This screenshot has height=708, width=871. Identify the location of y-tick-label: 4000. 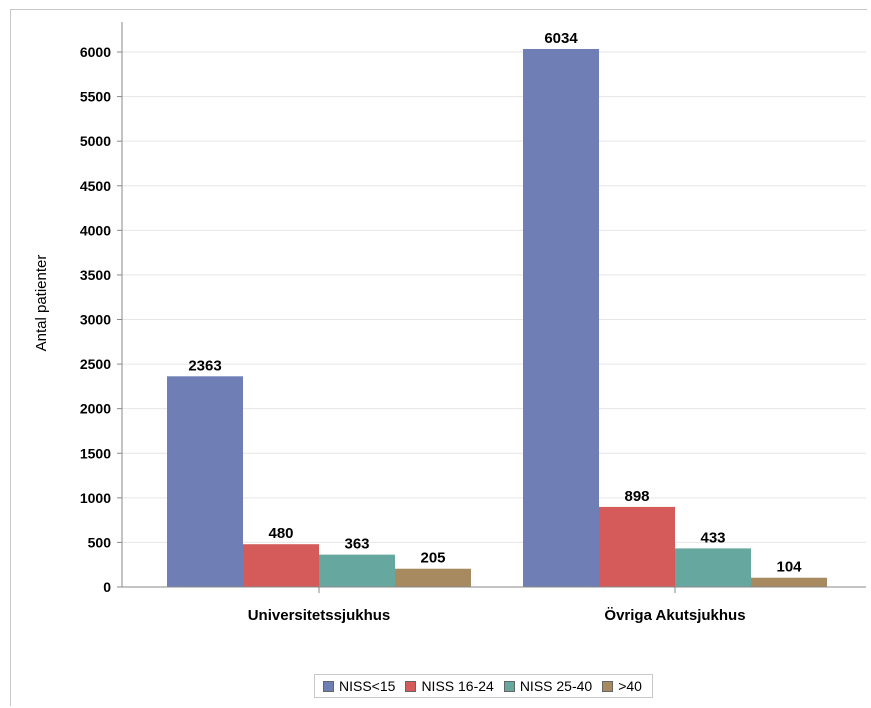
(95, 230).